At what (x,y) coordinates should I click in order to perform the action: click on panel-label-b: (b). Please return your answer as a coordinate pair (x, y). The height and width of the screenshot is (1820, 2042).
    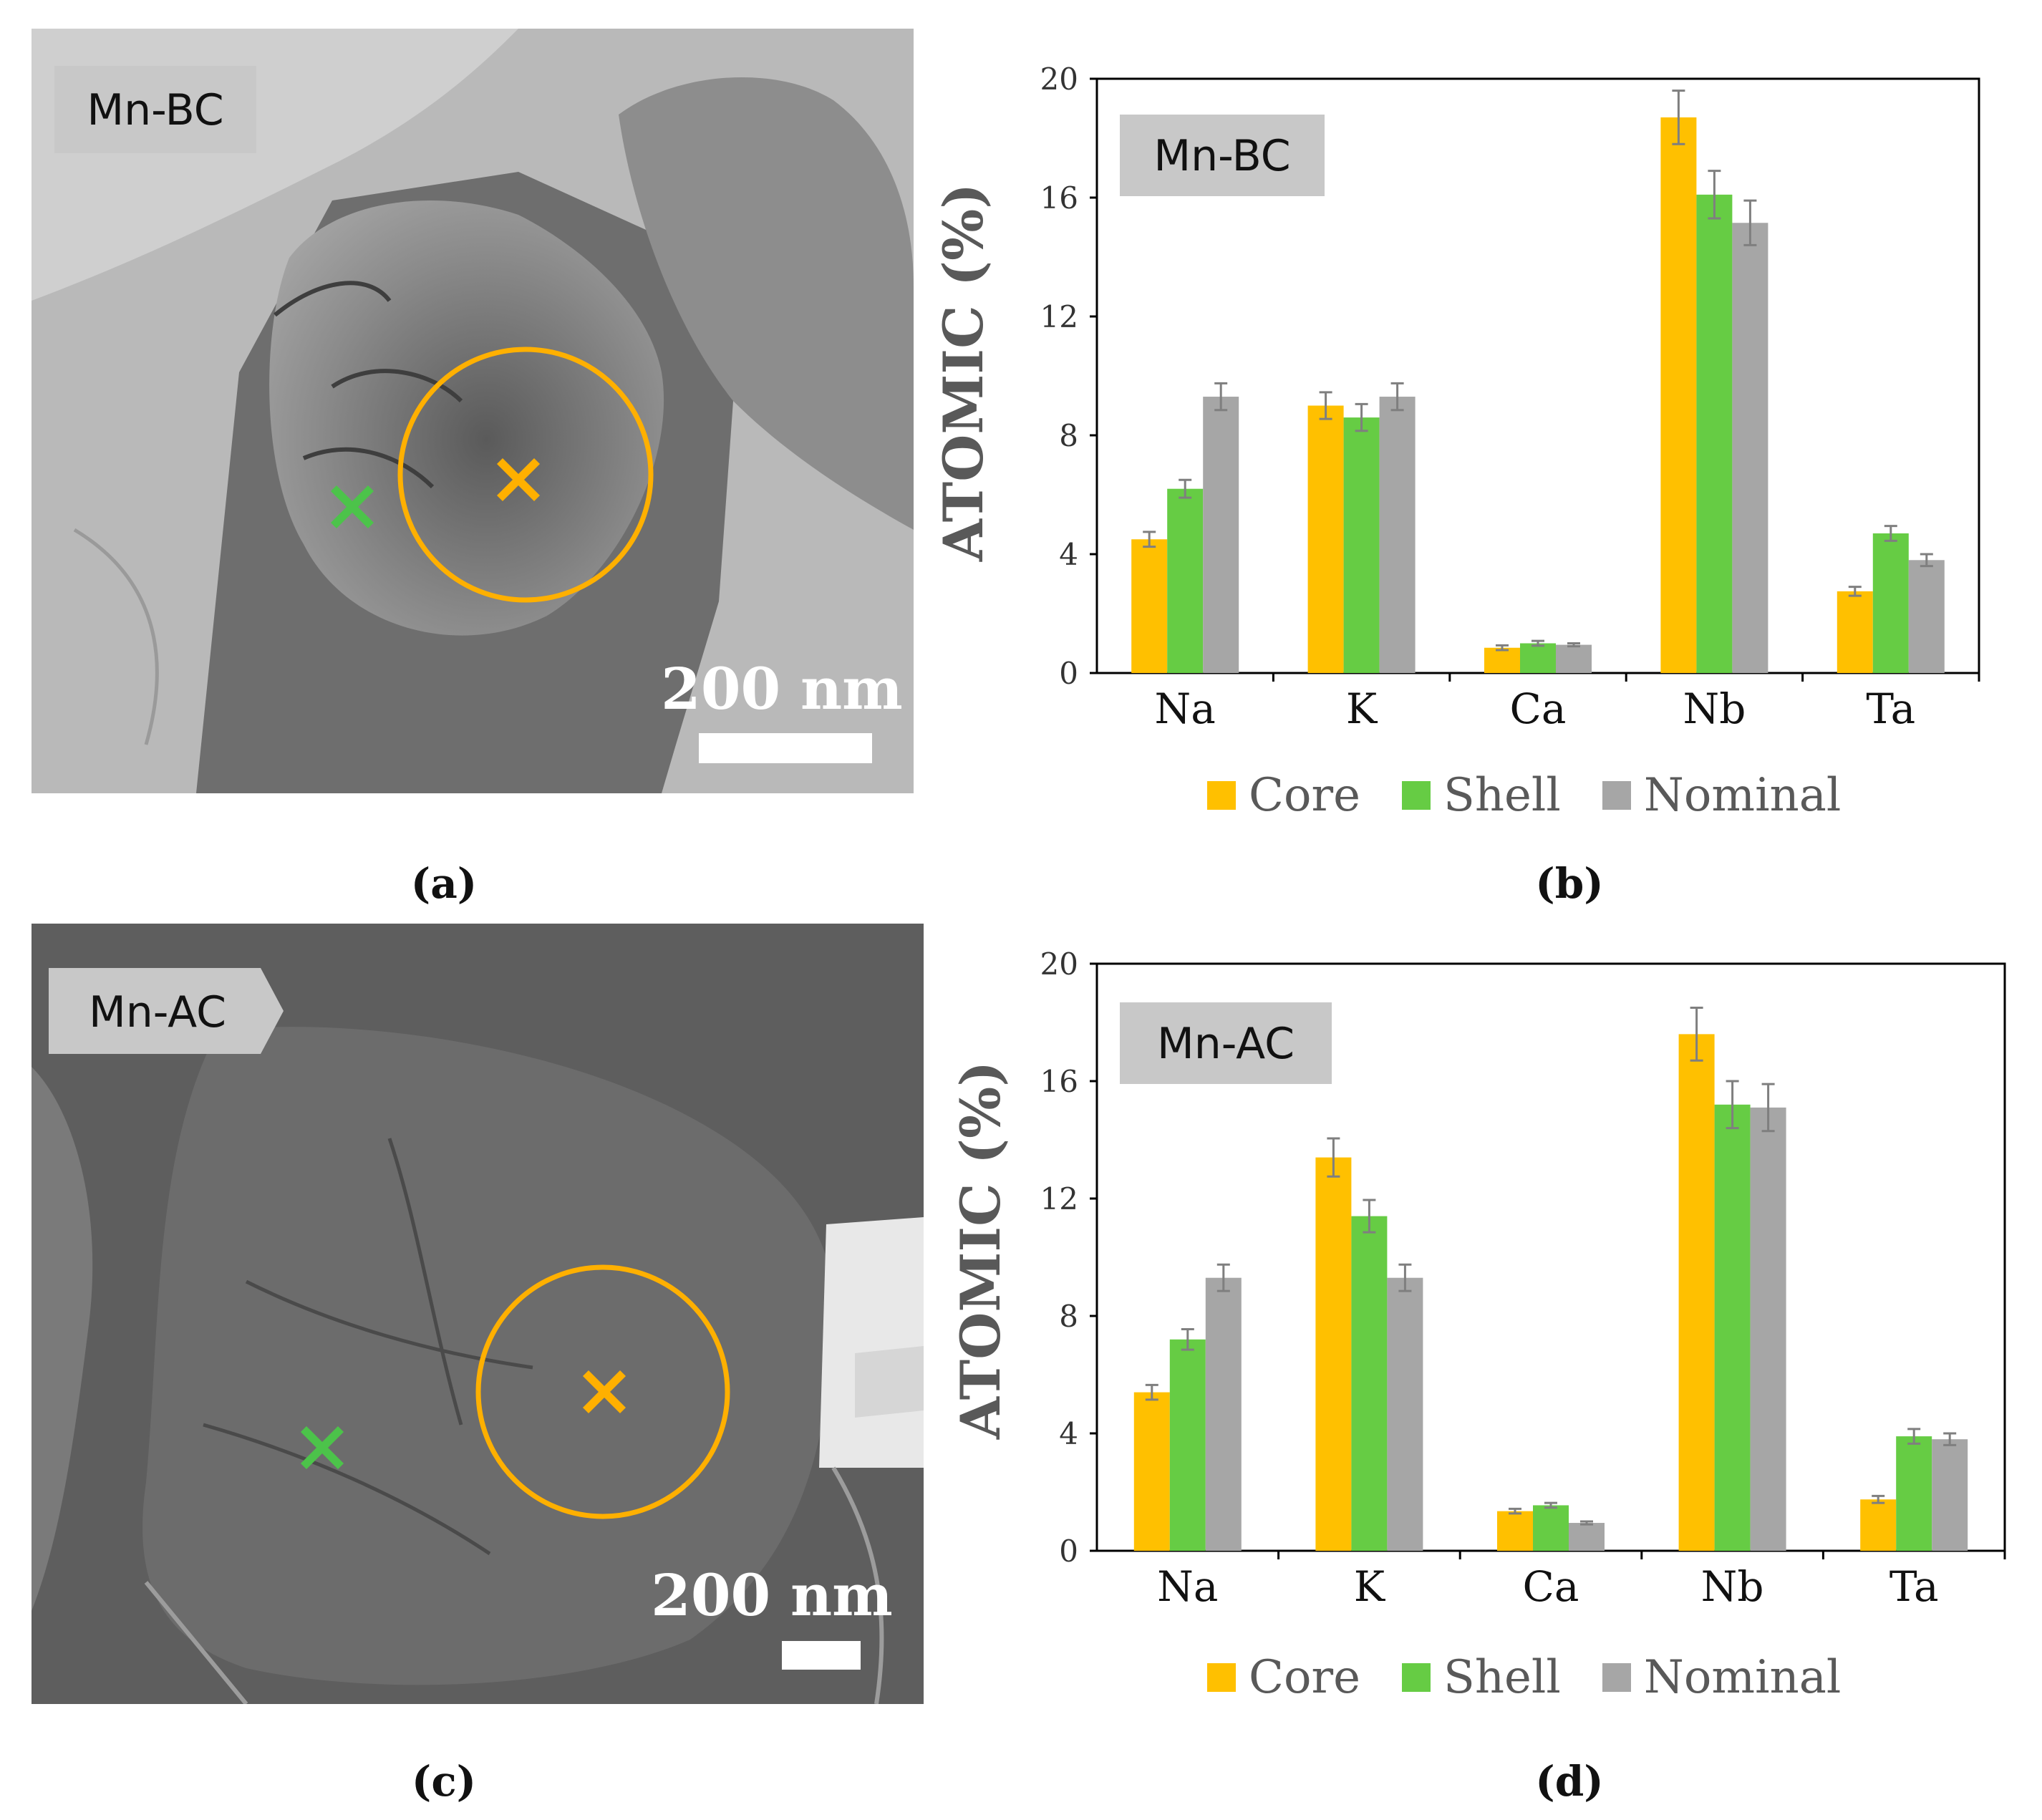
    Looking at the image, I should click on (1570, 883).